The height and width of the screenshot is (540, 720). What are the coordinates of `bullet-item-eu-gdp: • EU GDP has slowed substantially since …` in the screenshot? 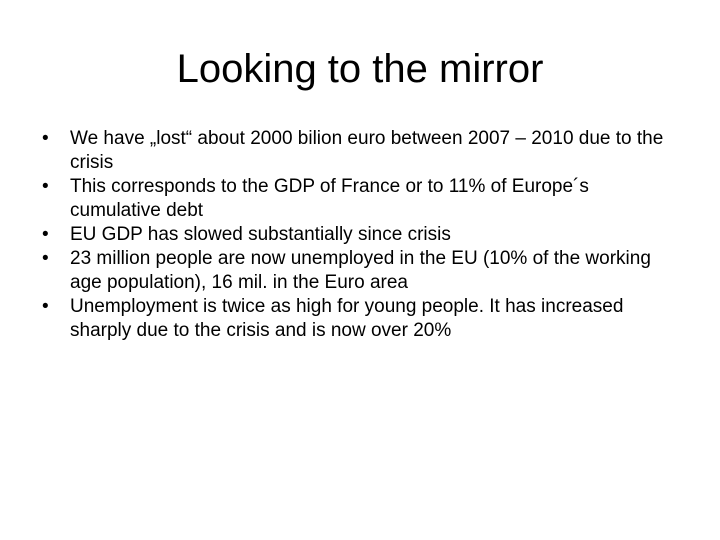 It's located at (360, 235).